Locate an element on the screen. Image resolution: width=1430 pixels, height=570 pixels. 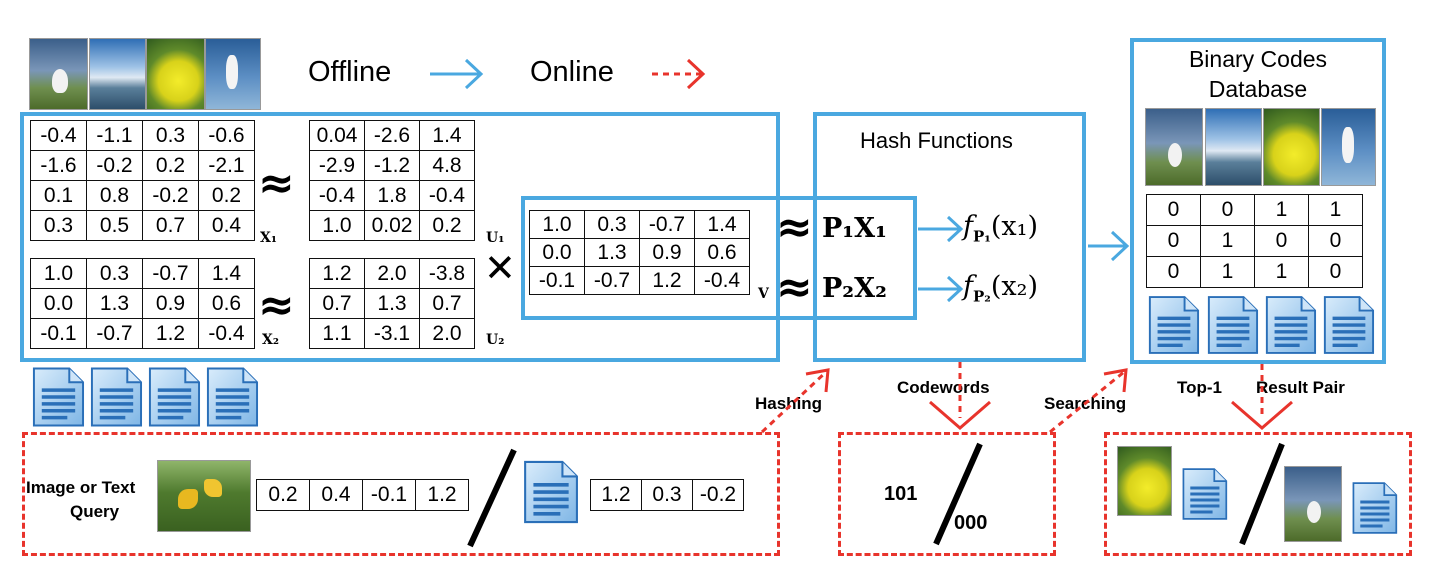
u1-symbol: U₁ is located at coordinates (495, 238).